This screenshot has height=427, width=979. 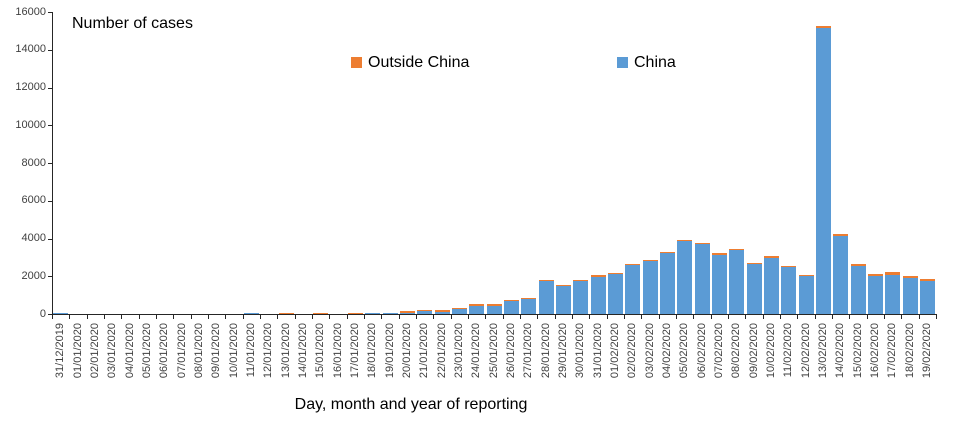 What do you see at coordinates (30, 124) in the screenshot?
I see `y-tick-label: 10000` at bounding box center [30, 124].